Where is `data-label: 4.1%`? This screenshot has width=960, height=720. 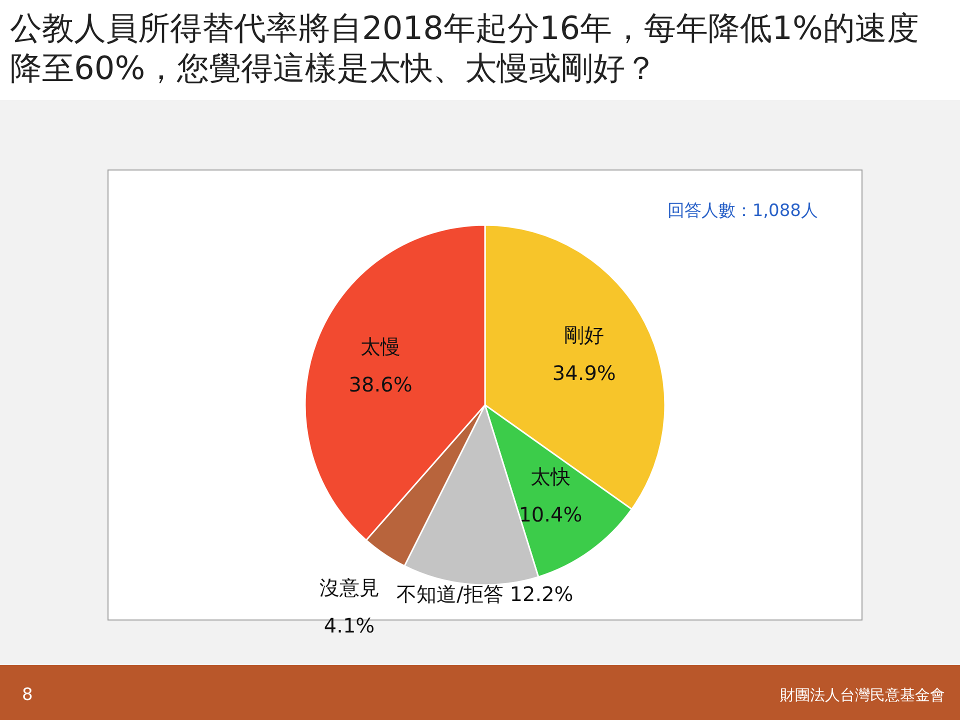
data-label: 4.1% is located at coordinates (349, 626).